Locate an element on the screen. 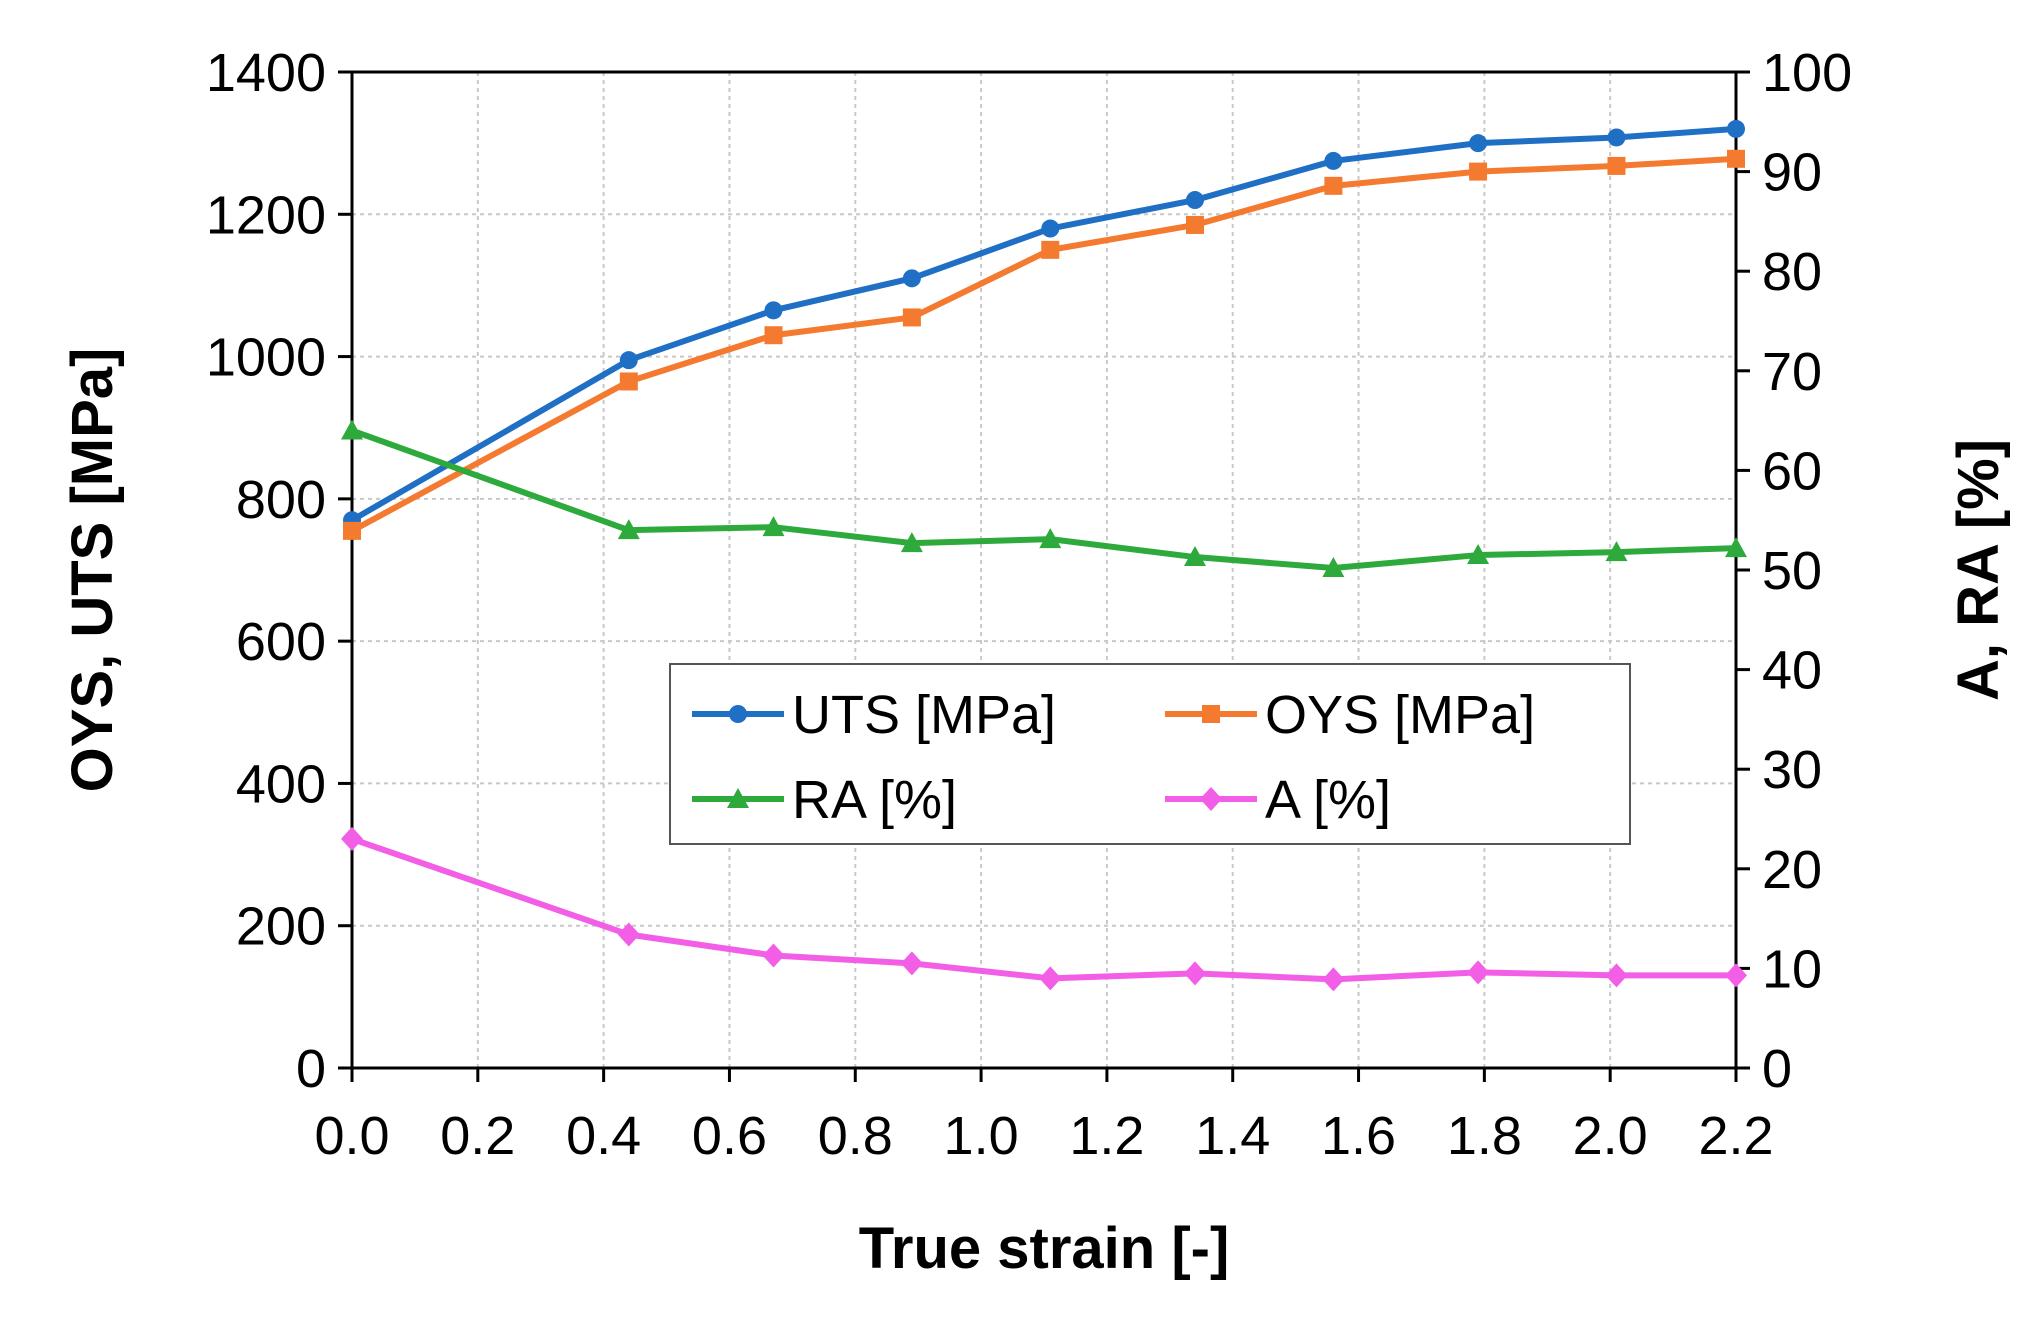 This screenshot has width=2037, height=1320. x-tick-label: 1.0 is located at coordinates (981, 1136).